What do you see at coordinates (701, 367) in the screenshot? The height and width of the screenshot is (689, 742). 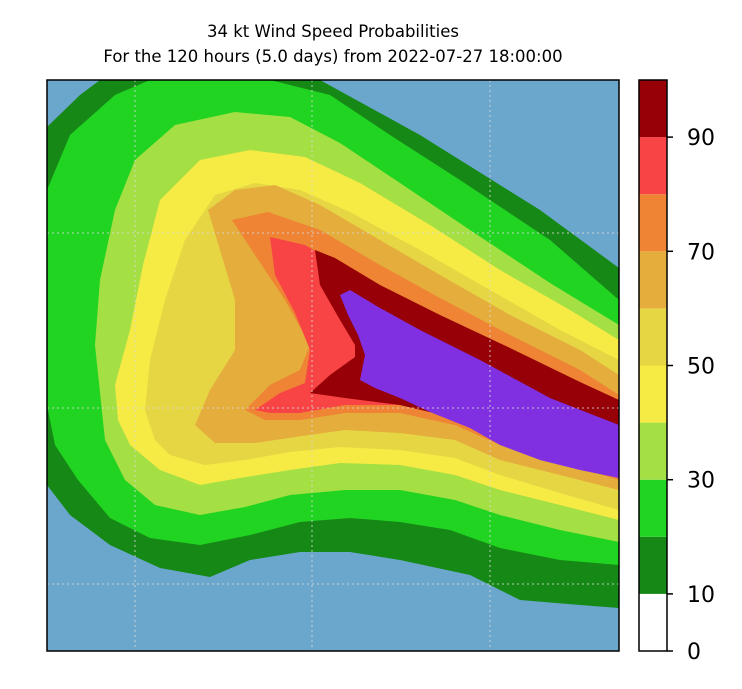 I see `colorbar-tick-label: 50` at bounding box center [701, 367].